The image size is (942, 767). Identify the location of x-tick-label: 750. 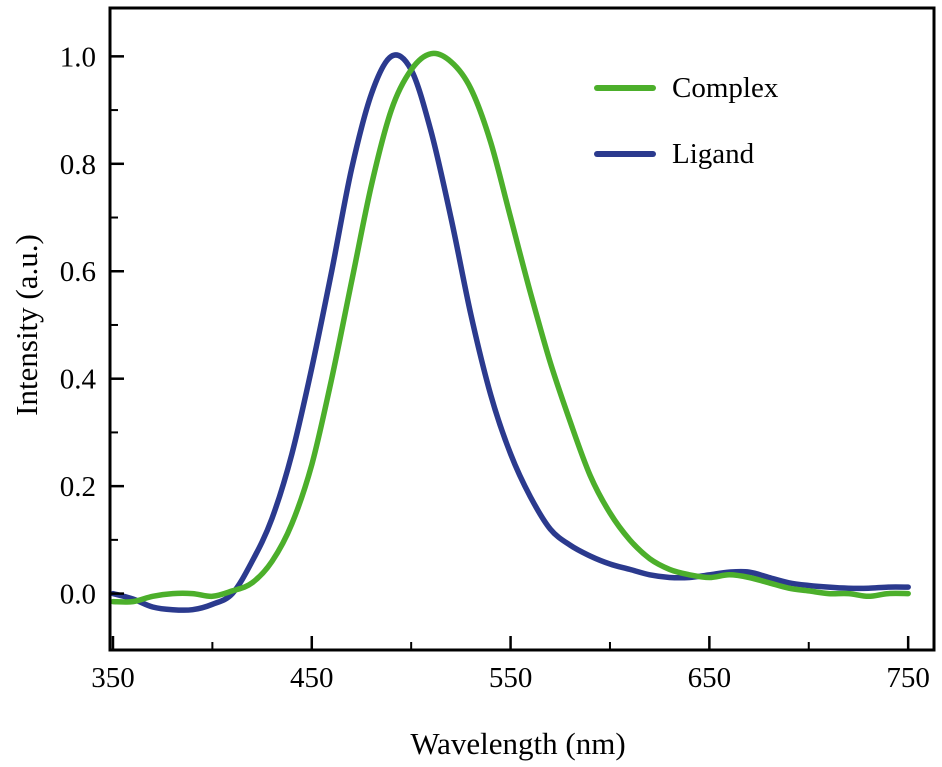
(908, 678).